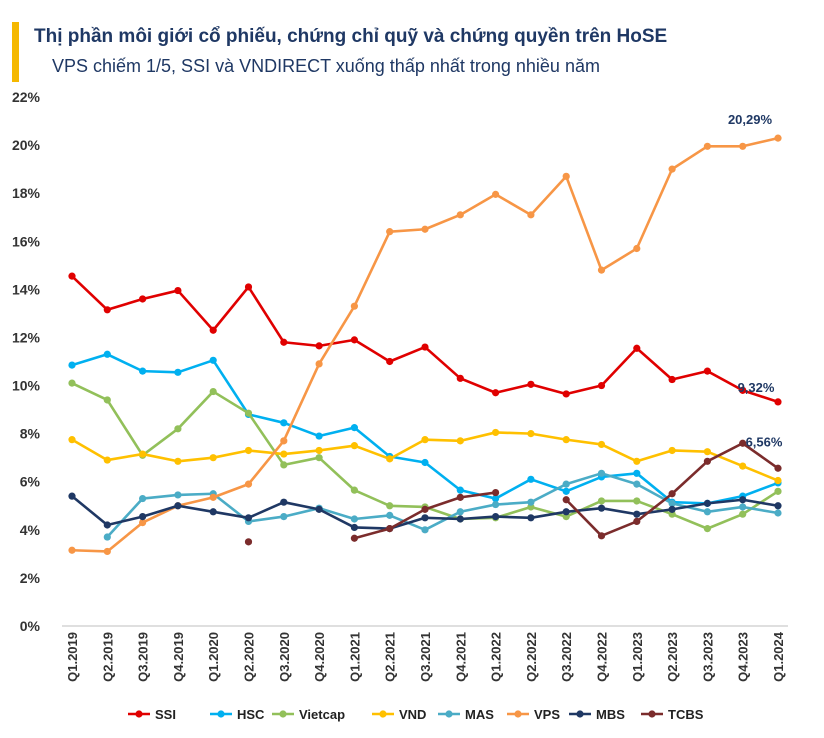 This screenshot has height=738, width=824. What do you see at coordinates (284, 657) in the screenshot?
I see `x-tick-label: Q3.2020` at bounding box center [284, 657].